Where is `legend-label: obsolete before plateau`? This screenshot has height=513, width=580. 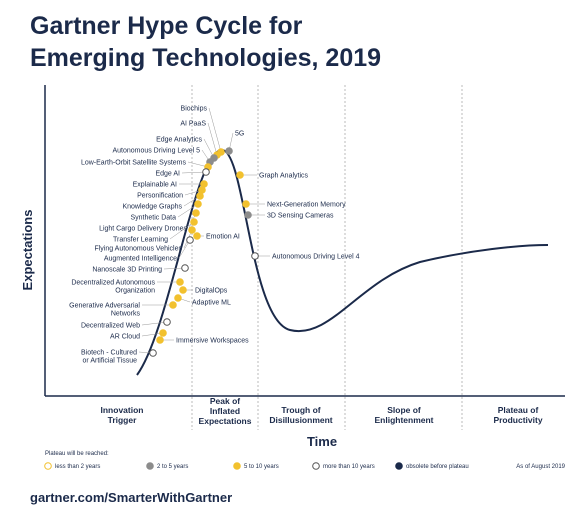
legend-label: obsolete before plateau is located at coordinates (437, 467).